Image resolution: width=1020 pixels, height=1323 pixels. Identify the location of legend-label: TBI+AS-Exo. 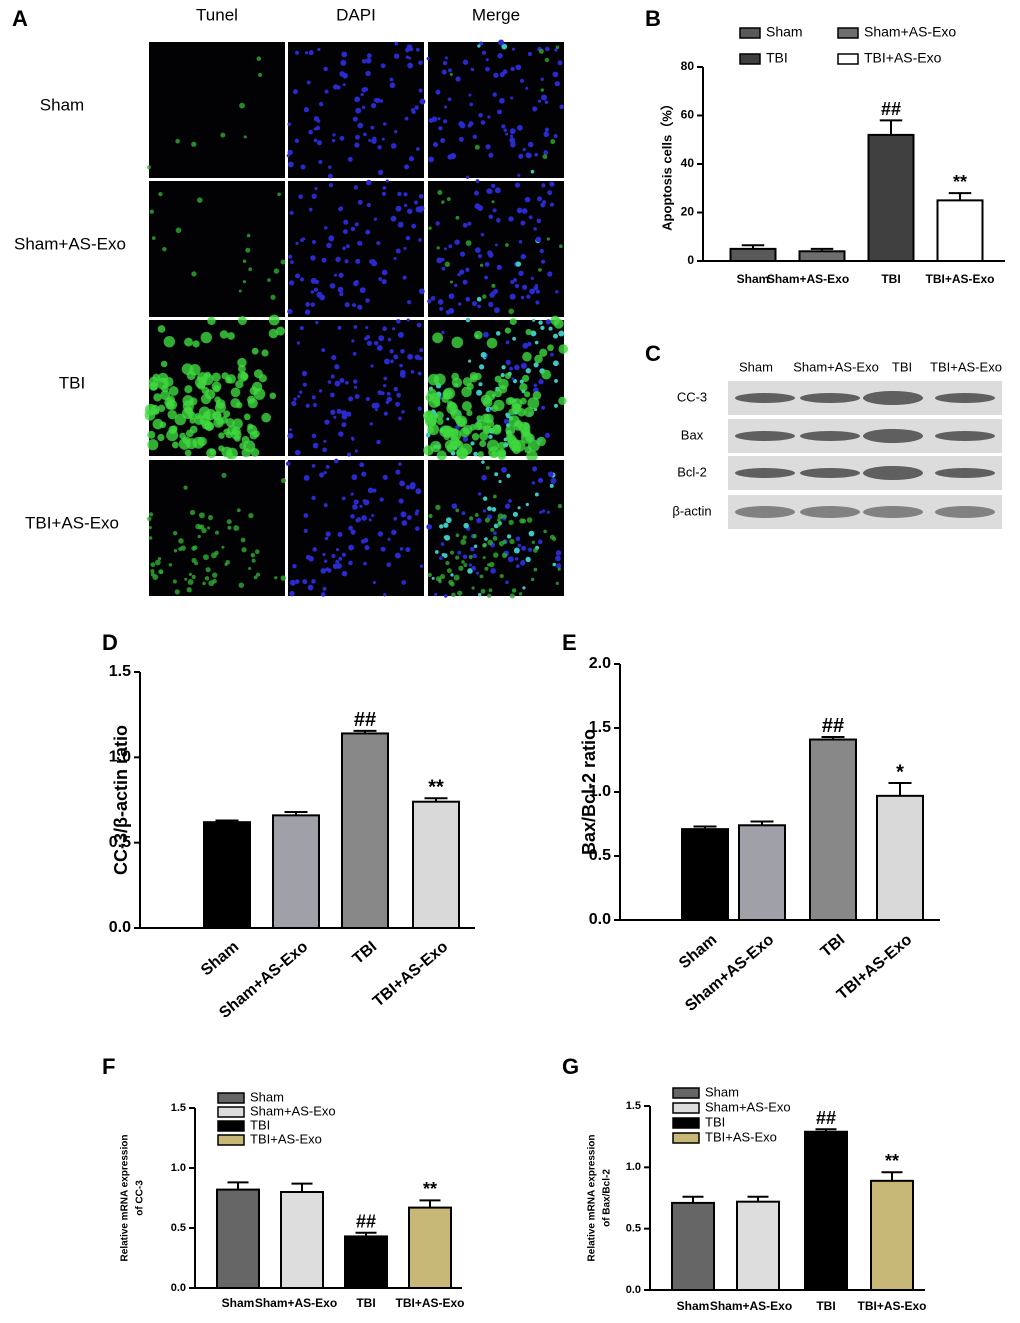
(286, 1138).